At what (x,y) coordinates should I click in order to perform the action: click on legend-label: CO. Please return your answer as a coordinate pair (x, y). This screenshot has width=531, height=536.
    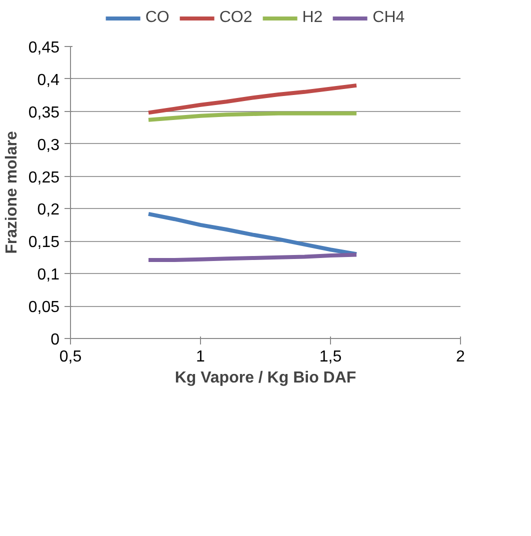
    Looking at the image, I should click on (157, 18).